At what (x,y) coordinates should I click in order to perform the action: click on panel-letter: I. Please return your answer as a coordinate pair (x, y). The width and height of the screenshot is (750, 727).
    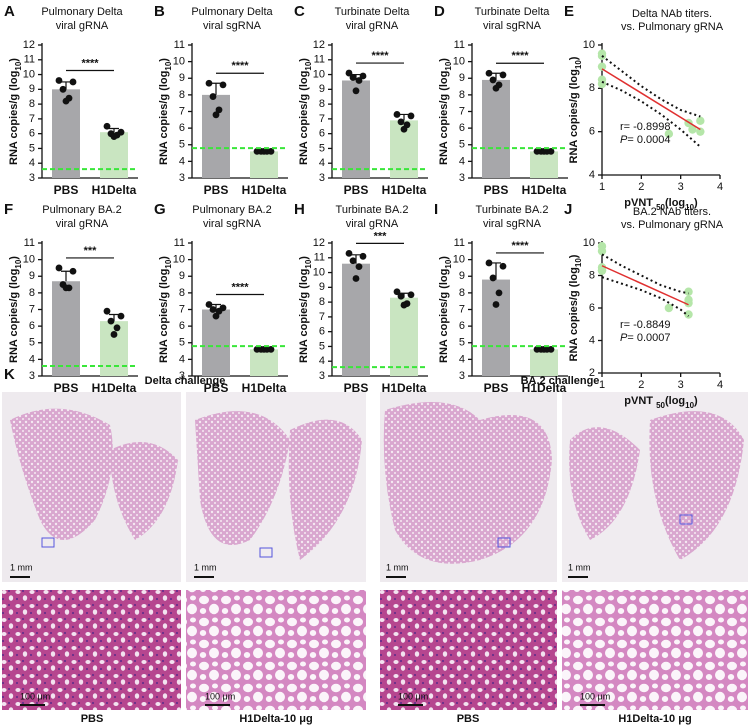
    Looking at the image, I should click on (436, 209).